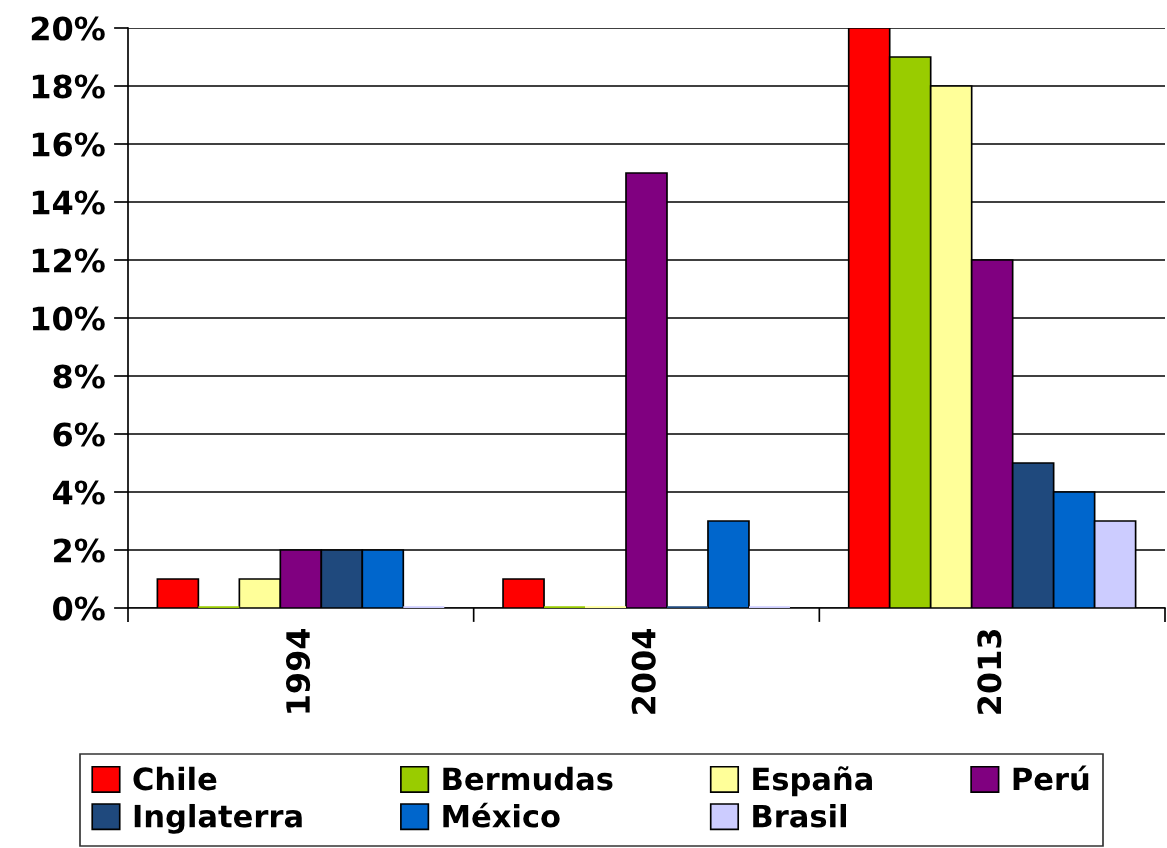 The image size is (1167, 848). What do you see at coordinates (68, 28) in the screenshot?
I see `y-tick-label: 20%` at bounding box center [68, 28].